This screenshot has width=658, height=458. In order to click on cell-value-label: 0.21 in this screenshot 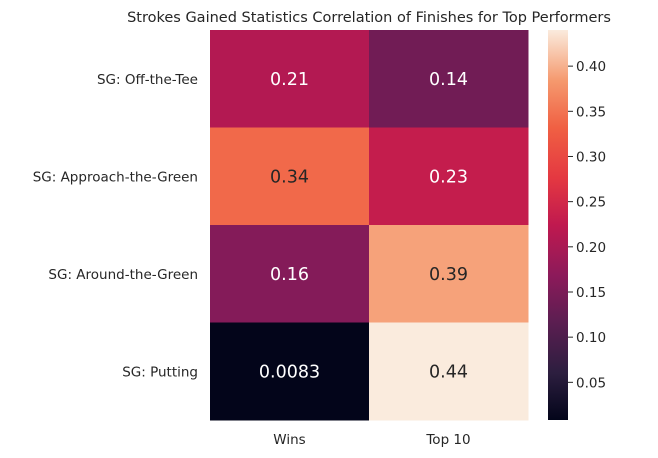, I will do `click(289, 80)`.